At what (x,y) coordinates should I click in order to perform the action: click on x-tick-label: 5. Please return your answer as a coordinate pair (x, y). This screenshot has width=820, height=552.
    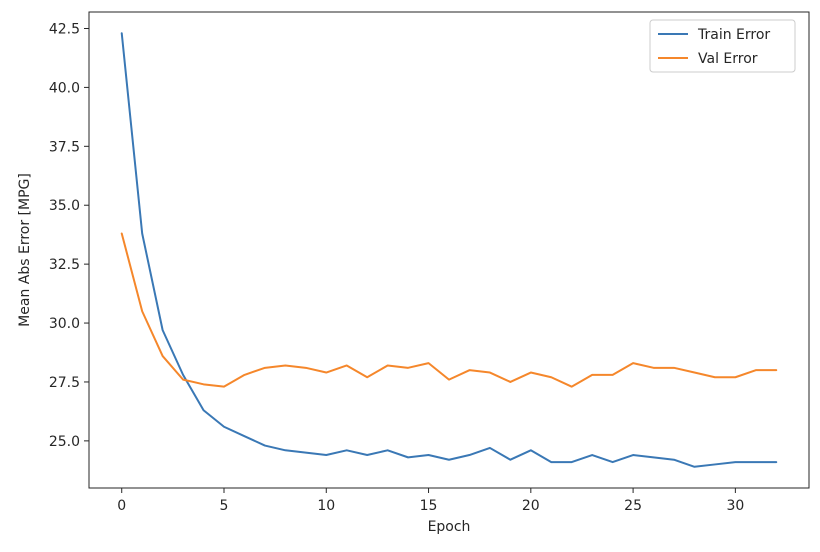
    Looking at the image, I should click on (224, 506).